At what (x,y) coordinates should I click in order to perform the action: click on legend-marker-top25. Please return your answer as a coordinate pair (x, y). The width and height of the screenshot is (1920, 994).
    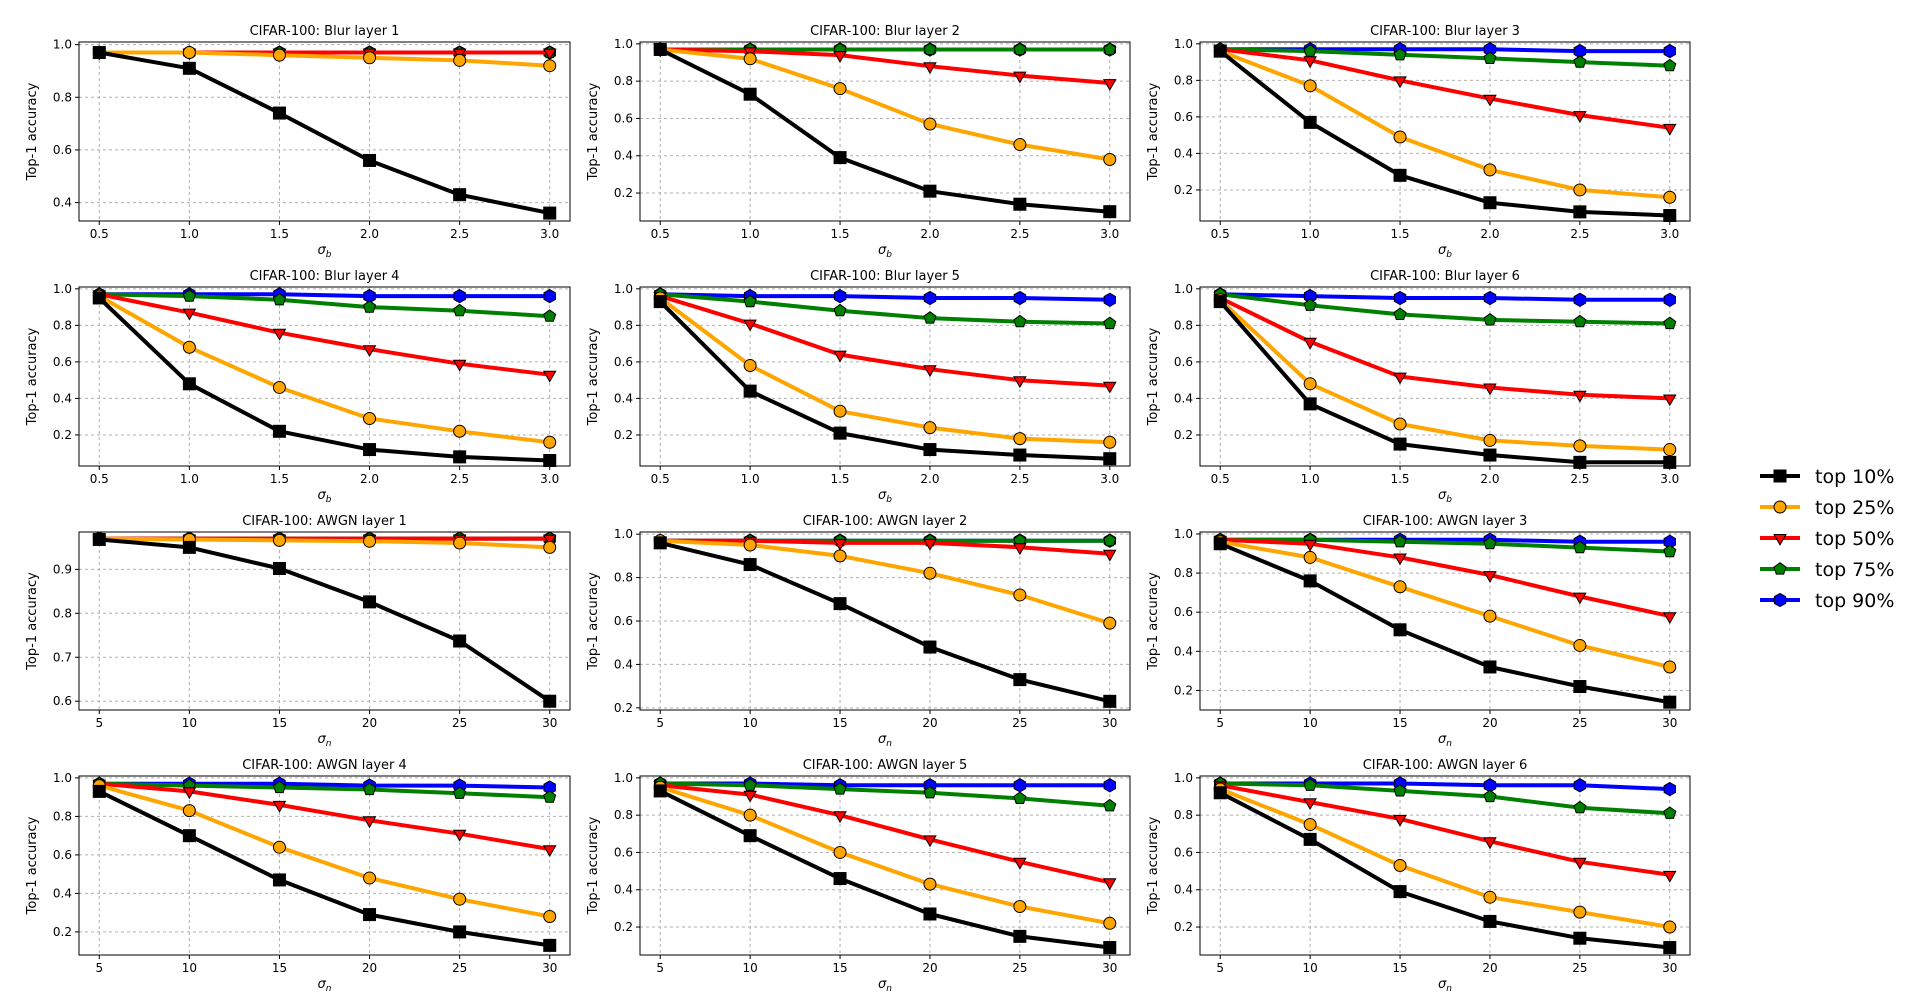
    Looking at the image, I should click on (1780, 507).